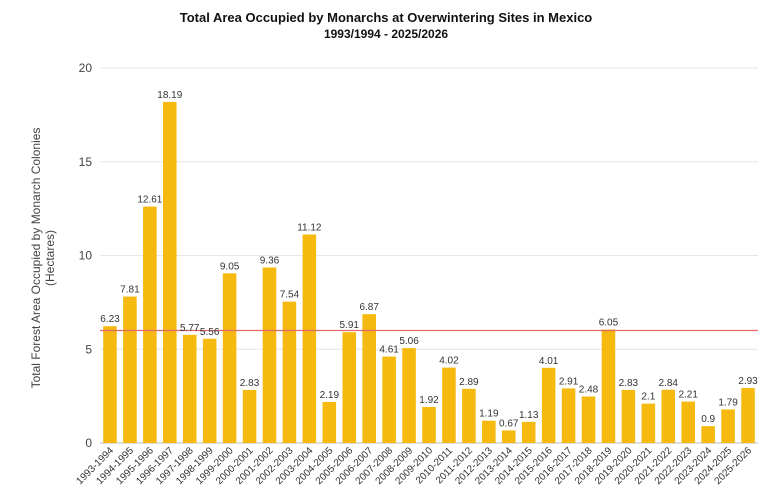 Image resolution: width=772 pixels, height=502 pixels. What do you see at coordinates (86, 68) in the screenshot?
I see `y-tick-label: 20` at bounding box center [86, 68].